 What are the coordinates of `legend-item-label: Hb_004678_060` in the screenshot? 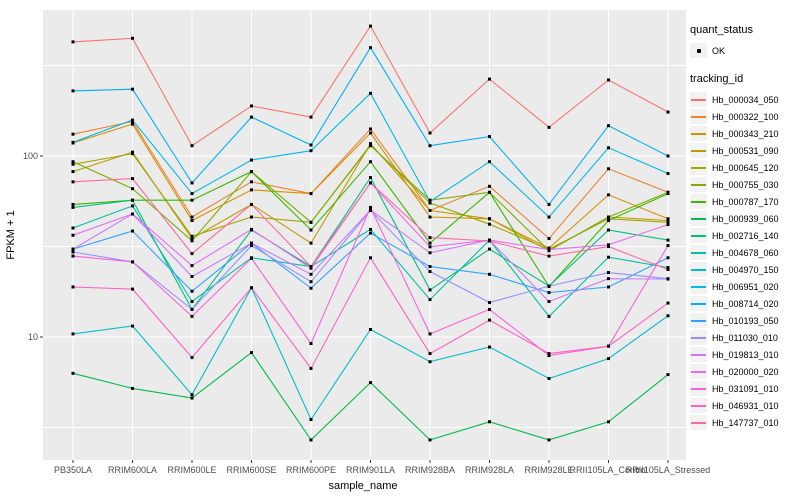 It's located at (745, 252).